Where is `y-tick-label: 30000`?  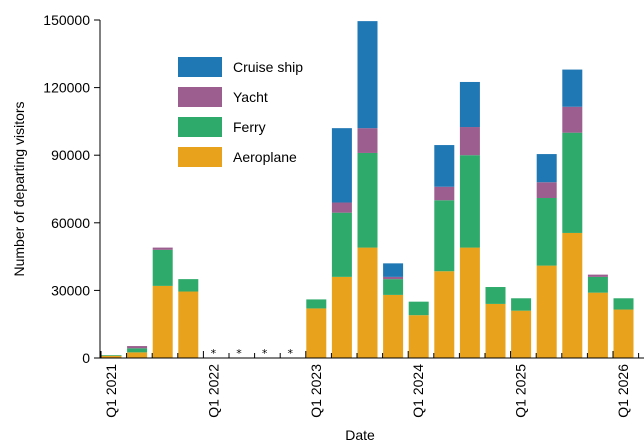
y-tick-label: 30000 is located at coordinates (70, 290).